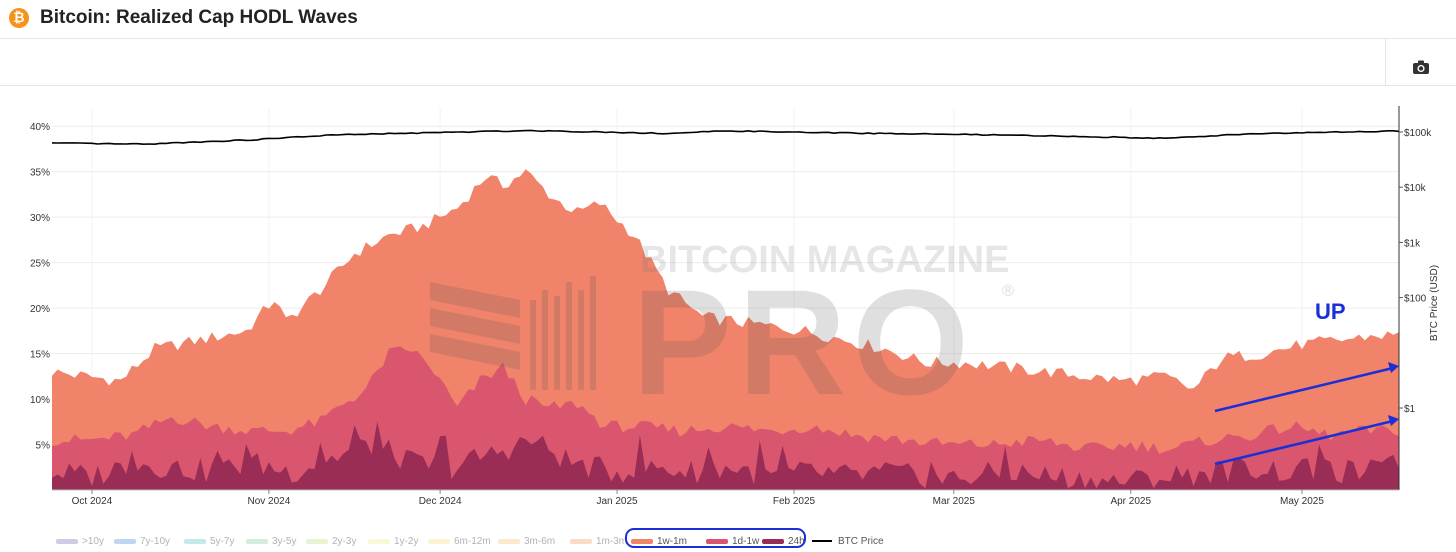 The image size is (1456, 552). I want to click on legend-label: 5y-7y, so click(222, 541).